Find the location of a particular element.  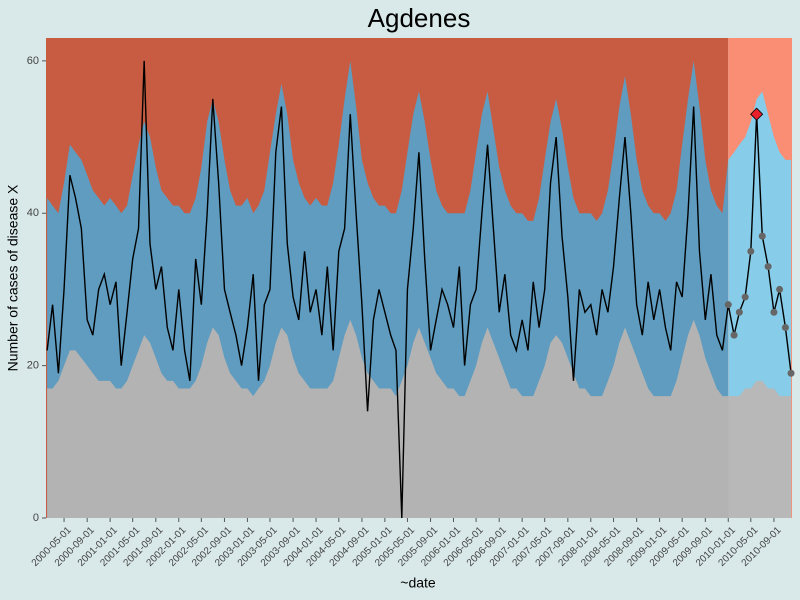

alarm-marker is located at coordinates (757, 114).